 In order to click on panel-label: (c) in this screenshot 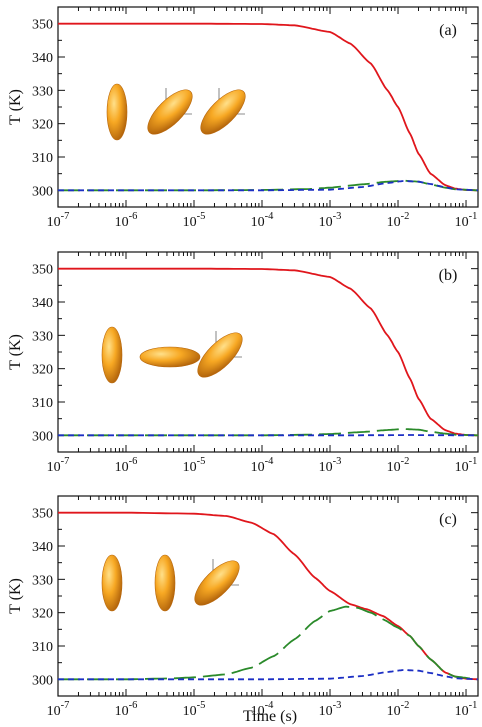, I will do `click(448, 519)`.